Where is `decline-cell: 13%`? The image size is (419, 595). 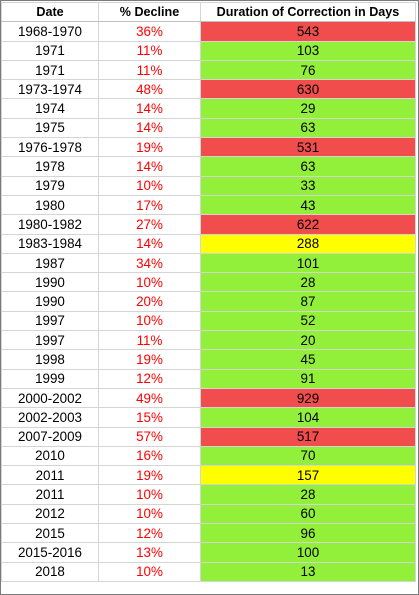 decline-cell: 13% is located at coordinates (149, 552).